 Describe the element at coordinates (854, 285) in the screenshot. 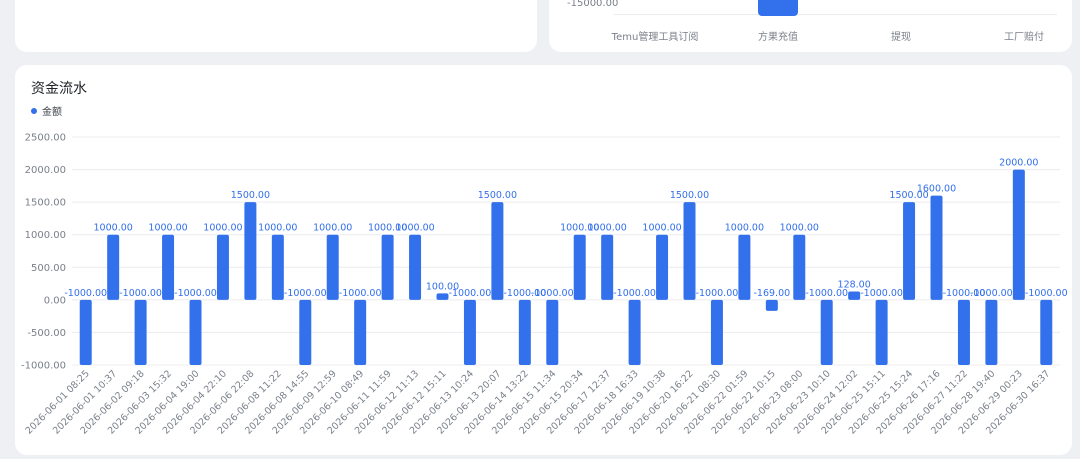

I see `data-label: 128.00` at that location.